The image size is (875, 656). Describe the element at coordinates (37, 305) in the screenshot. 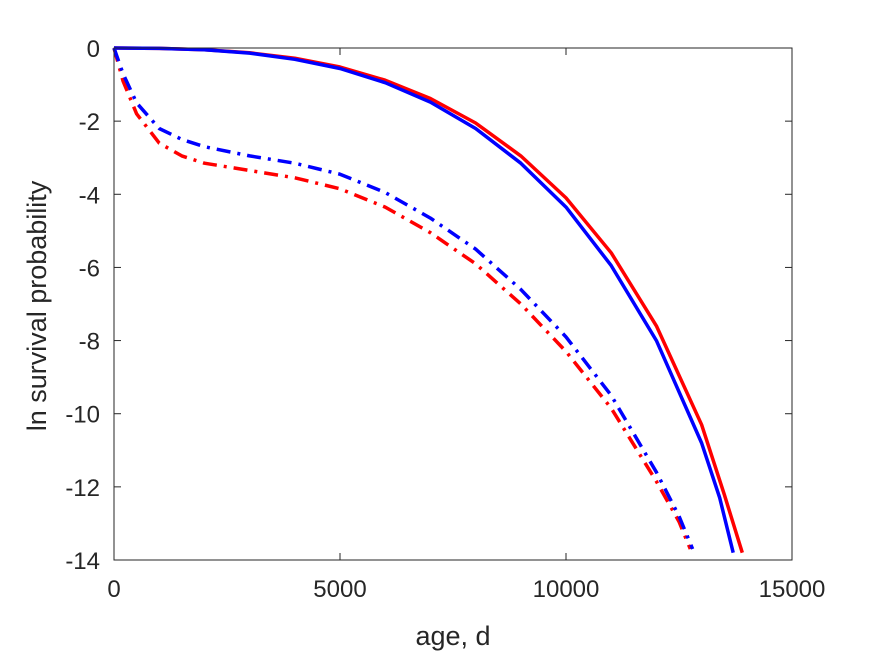

I see `y-axis-label: ln survival probability` at that location.